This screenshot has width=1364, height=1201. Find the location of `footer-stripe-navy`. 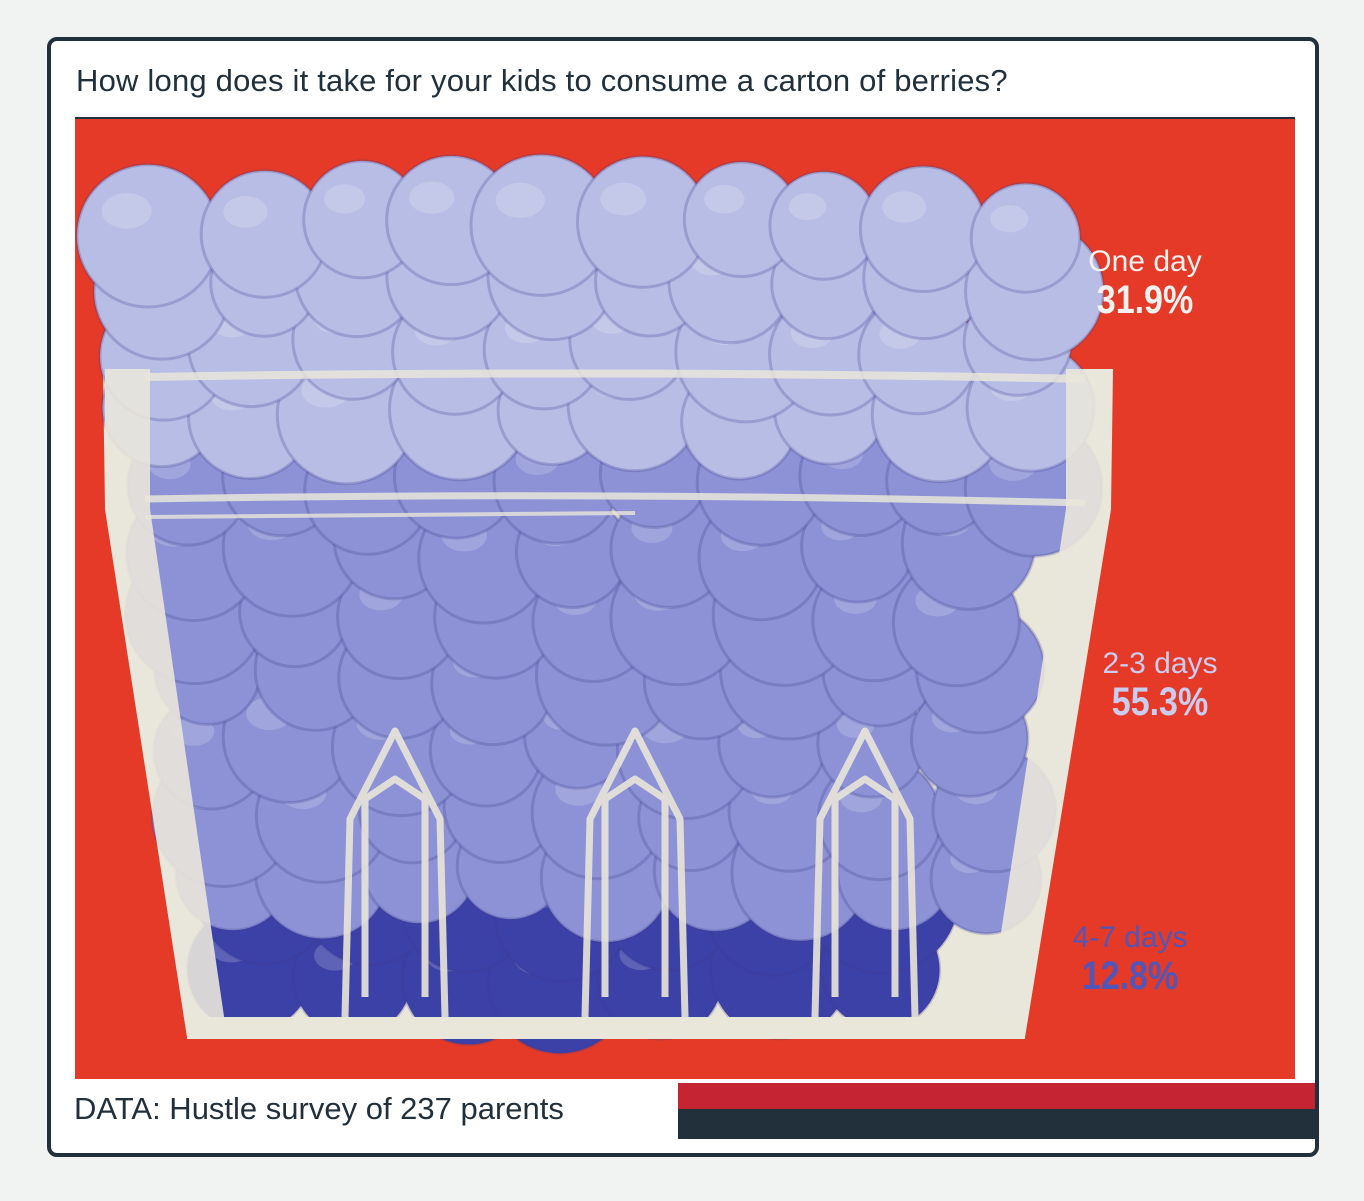

footer-stripe-navy is located at coordinates (996, 1124).